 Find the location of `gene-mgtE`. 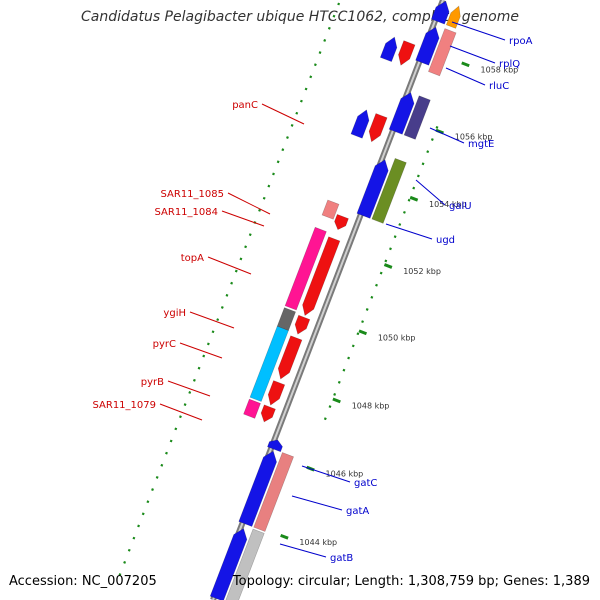

gene-mgtE is located at coordinates (417, 117).